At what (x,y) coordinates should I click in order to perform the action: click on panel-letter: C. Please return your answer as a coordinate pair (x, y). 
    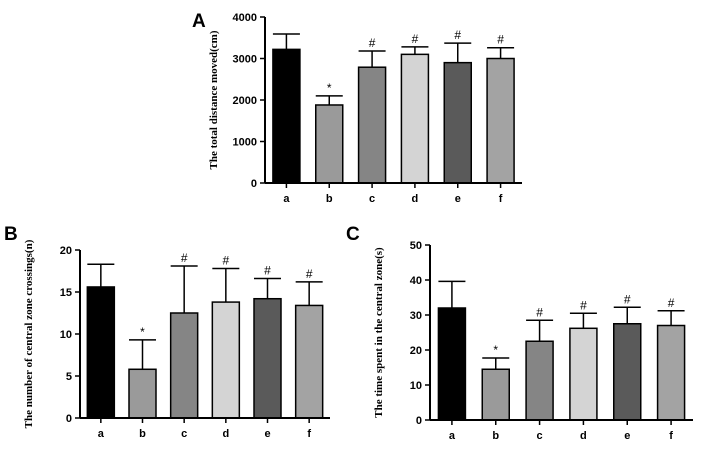
    Looking at the image, I should click on (353, 234).